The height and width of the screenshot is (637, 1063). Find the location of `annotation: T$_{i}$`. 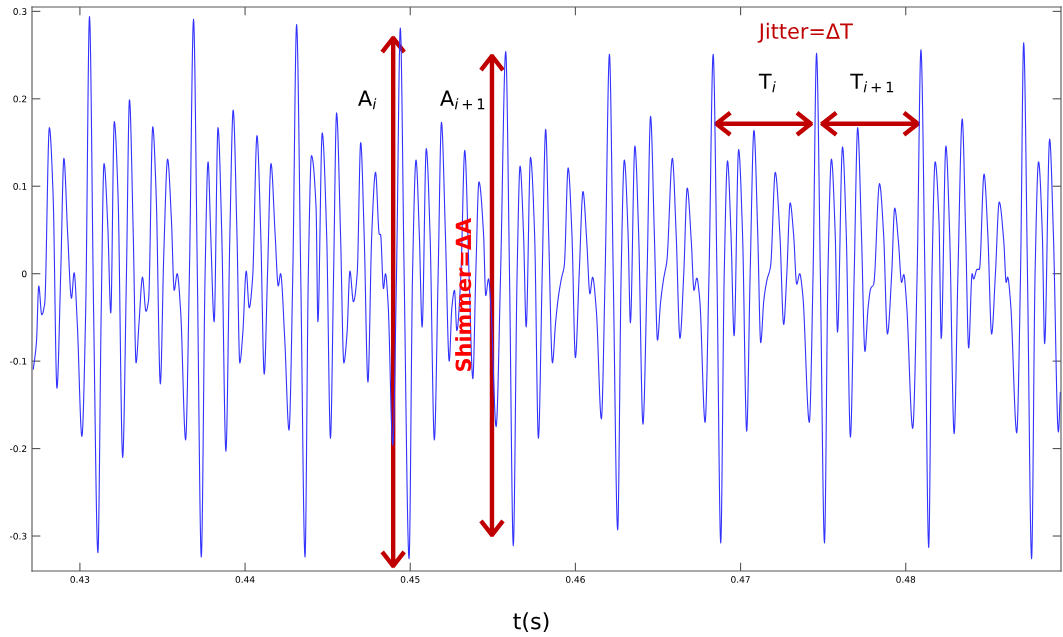

annotation: T$_{i}$ is located at coordinates (767, 83).